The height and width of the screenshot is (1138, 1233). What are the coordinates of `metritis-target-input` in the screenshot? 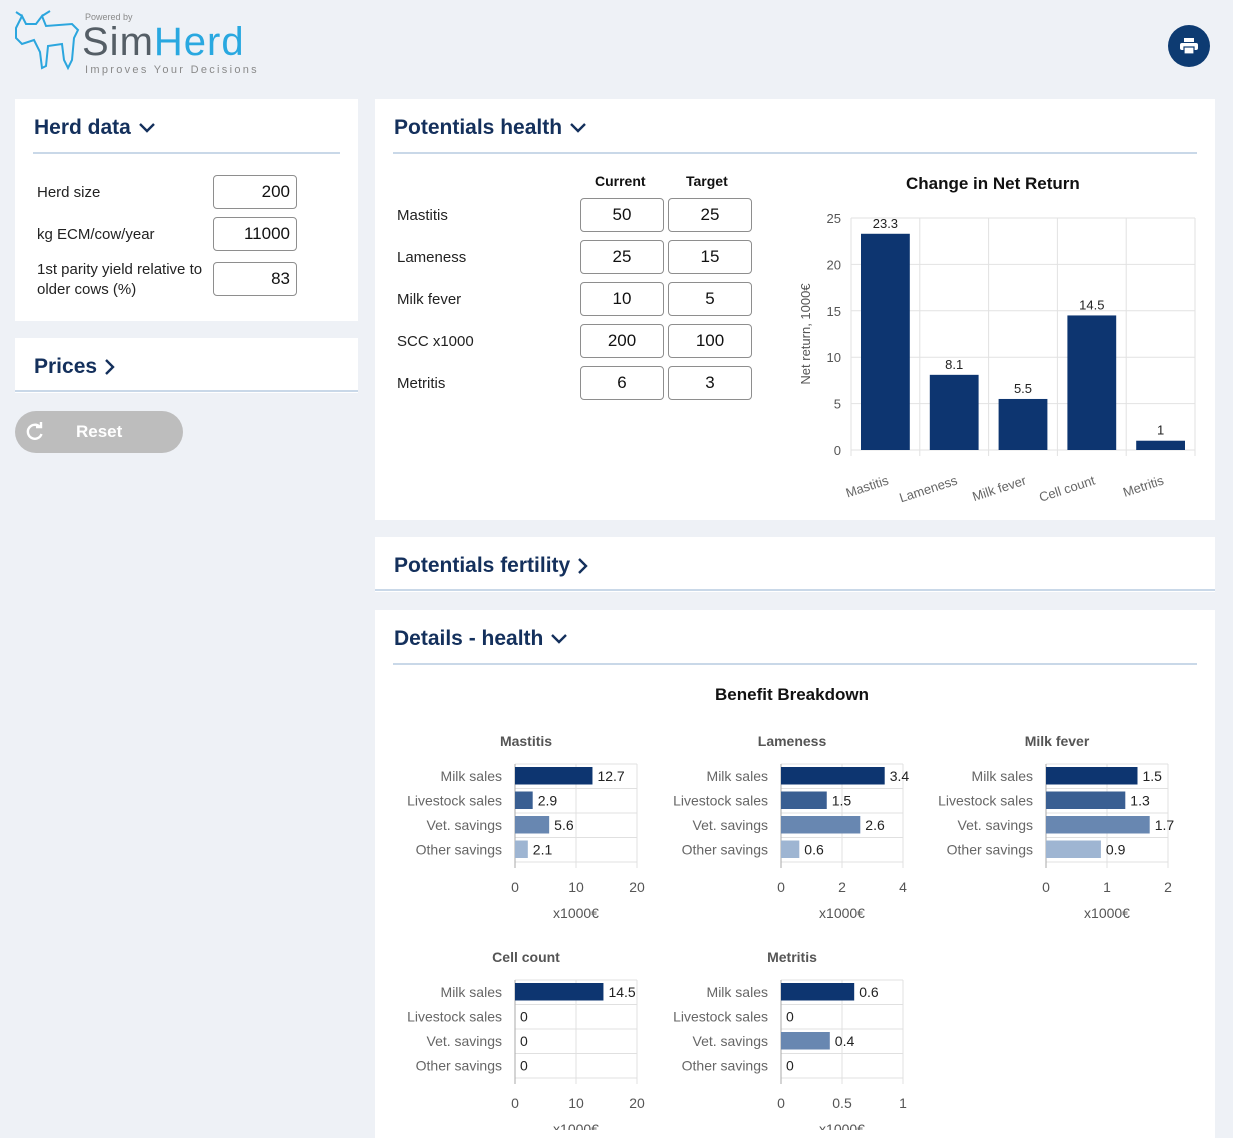 It's located at (710, 383).